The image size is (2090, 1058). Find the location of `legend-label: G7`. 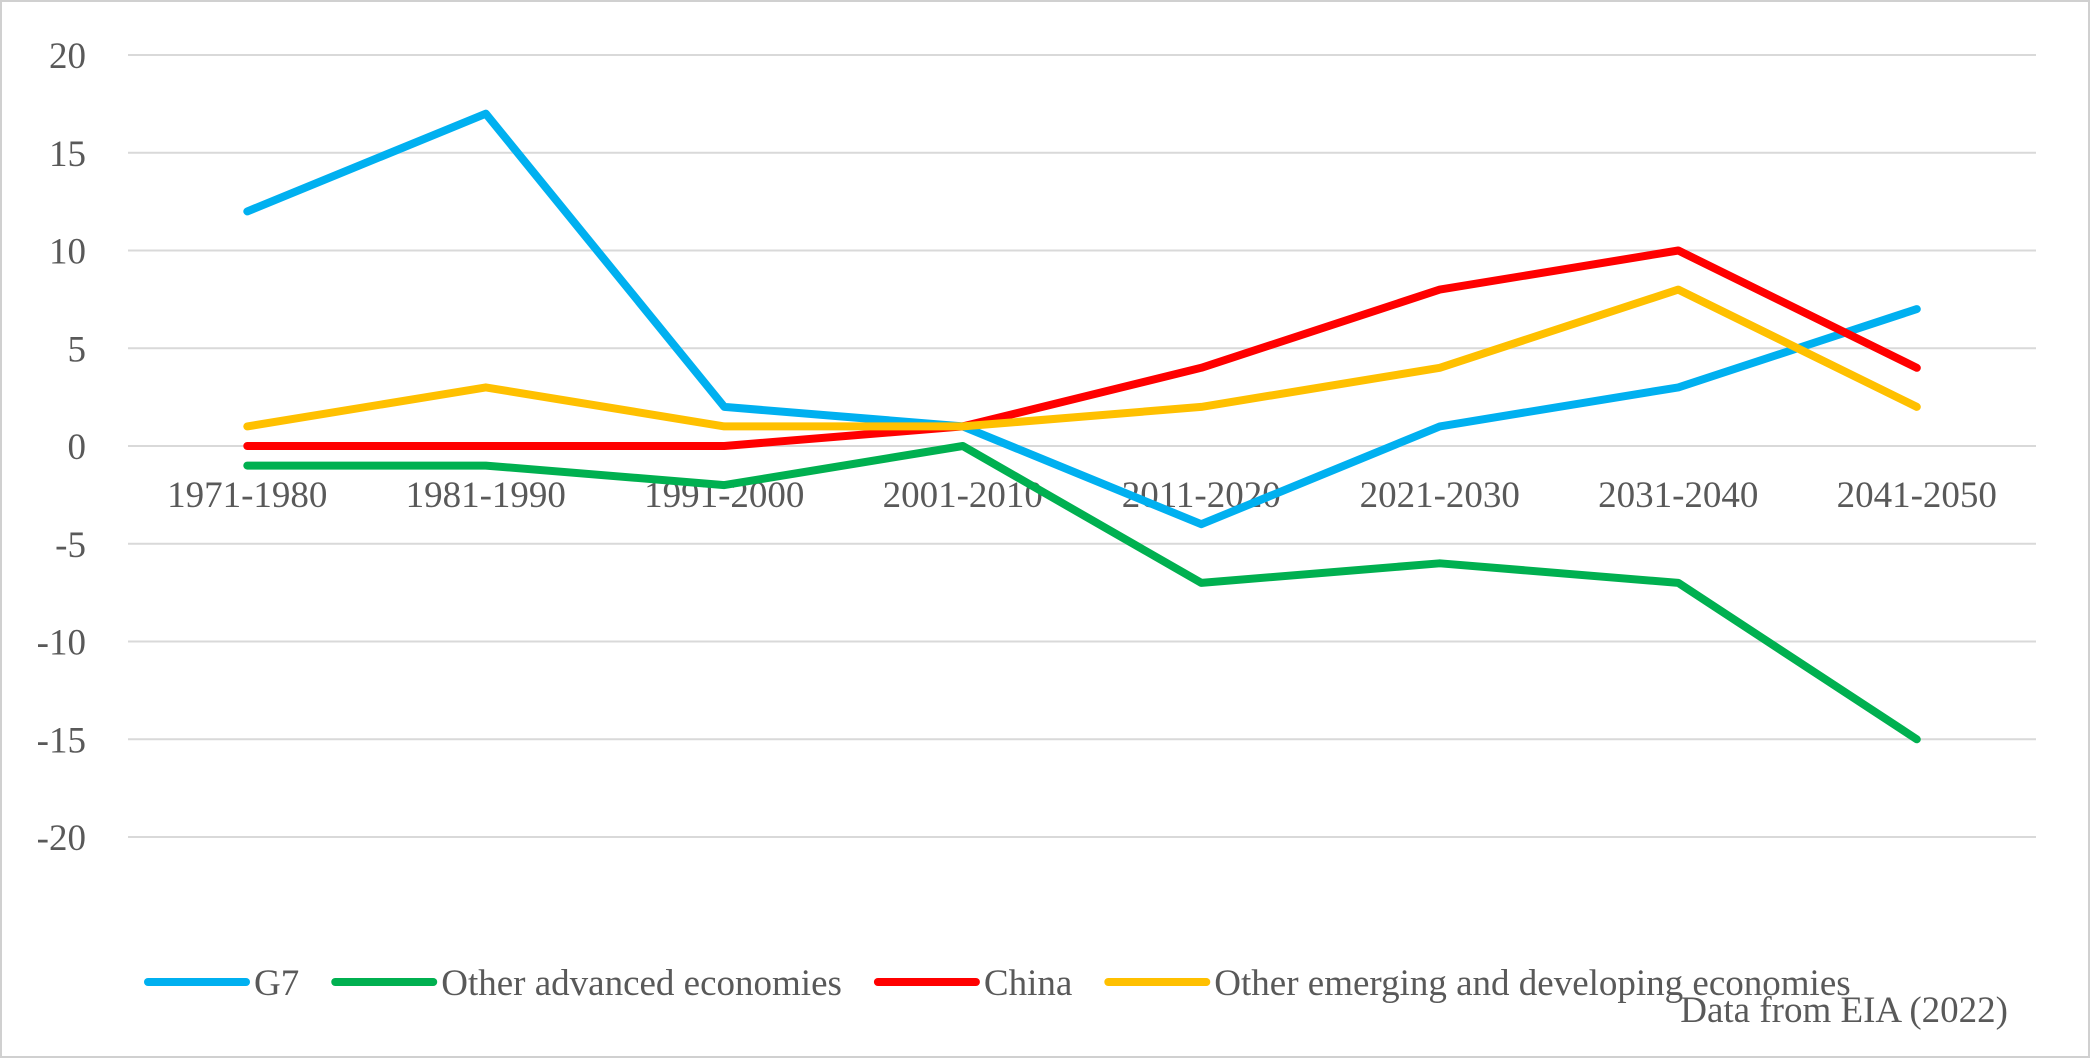

legend-label: G7 is located at coordinates (276, 983).